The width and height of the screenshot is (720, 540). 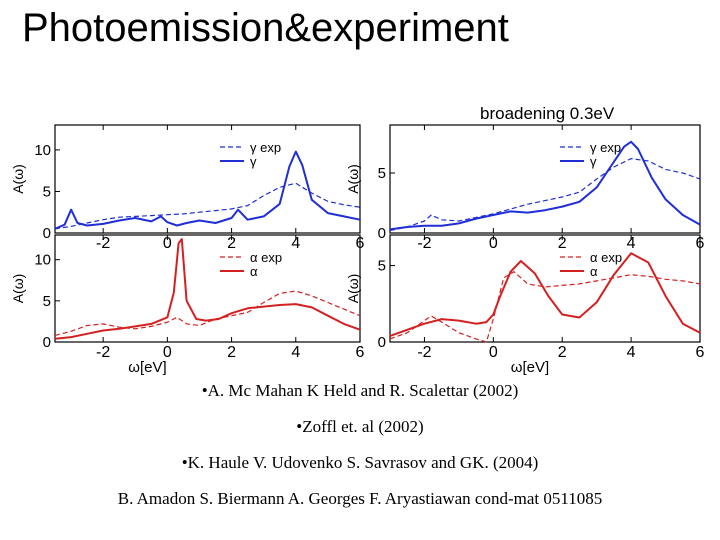 I want to click on reference-zoffl: •Zoffl et. al (2002), so click(x=360, y=426).